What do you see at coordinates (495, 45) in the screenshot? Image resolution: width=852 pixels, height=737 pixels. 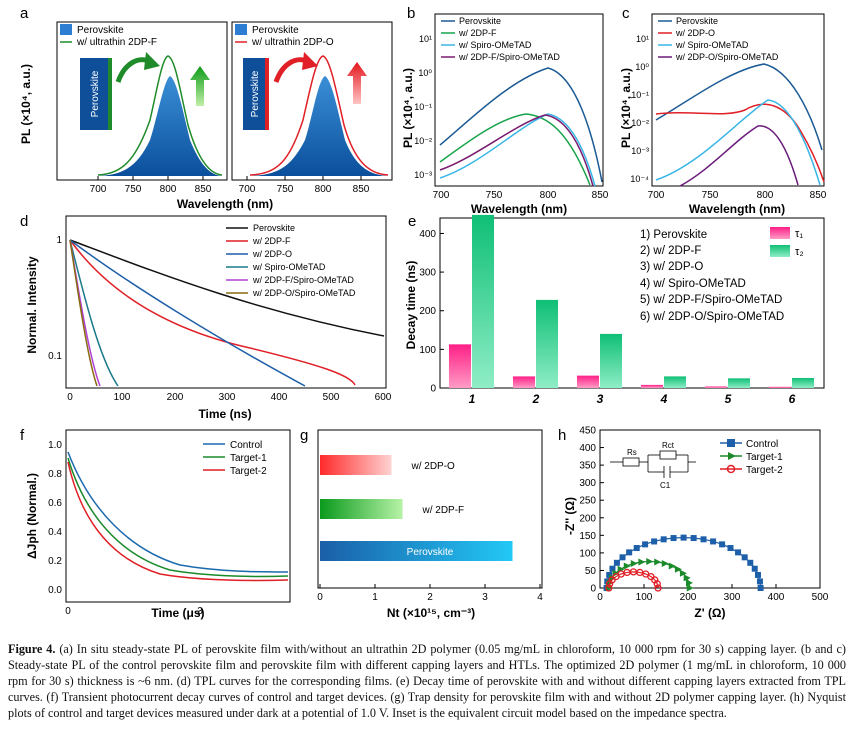 I see `svg-text: w/ Spiro-OMeTAD` at bounding box center [495, 45].